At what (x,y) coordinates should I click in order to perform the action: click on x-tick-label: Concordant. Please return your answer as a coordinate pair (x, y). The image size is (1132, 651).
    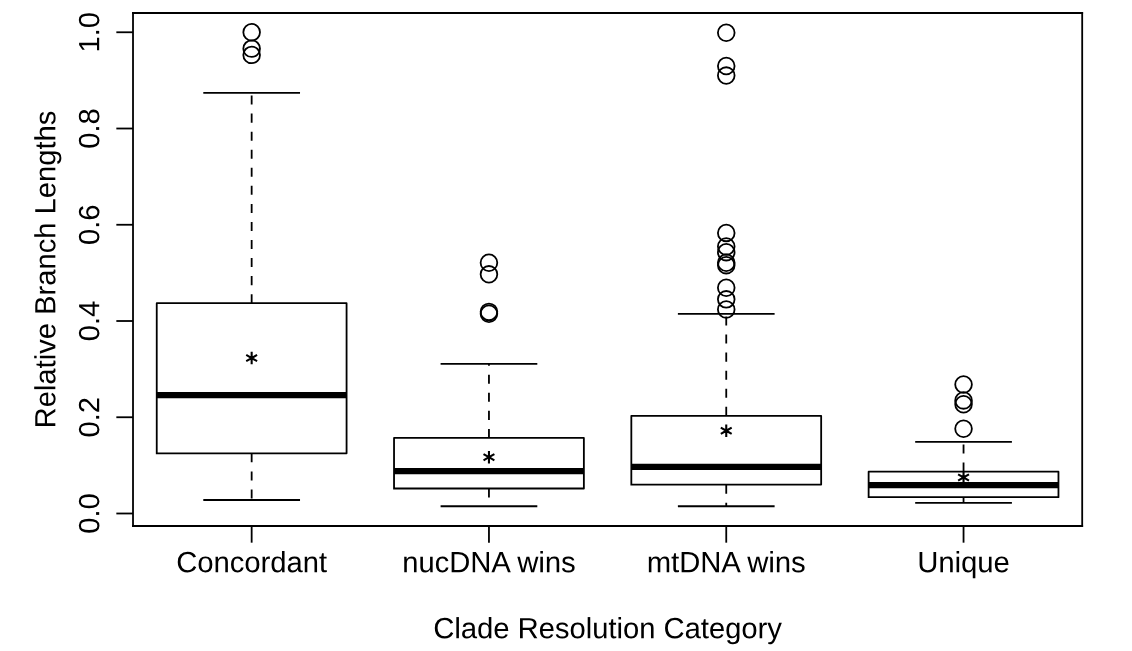
    Looking at the image, I should click on (252, 562).